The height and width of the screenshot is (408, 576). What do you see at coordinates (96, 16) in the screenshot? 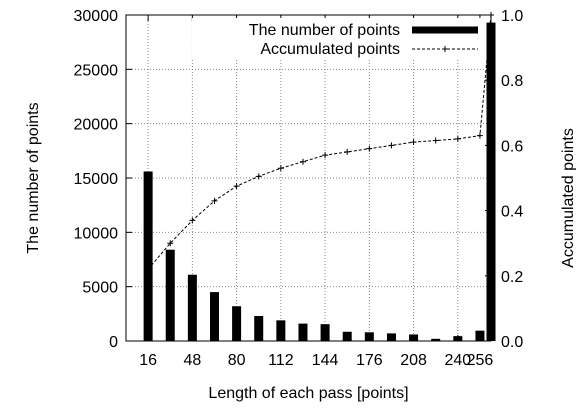
I see `y-tick-label: 30000` at bounding box center [96, 16].